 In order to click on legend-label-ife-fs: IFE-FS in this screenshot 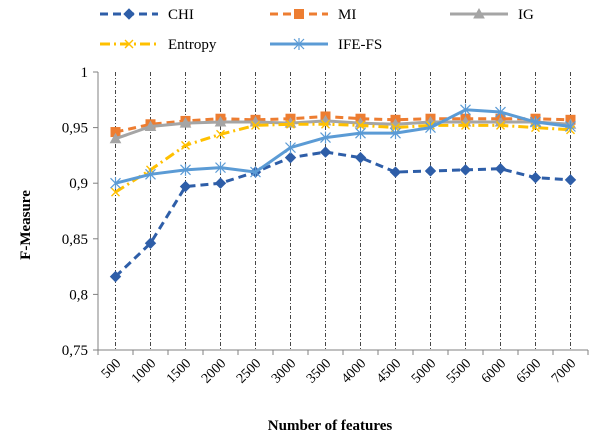, I will do `click(360, 45)`.